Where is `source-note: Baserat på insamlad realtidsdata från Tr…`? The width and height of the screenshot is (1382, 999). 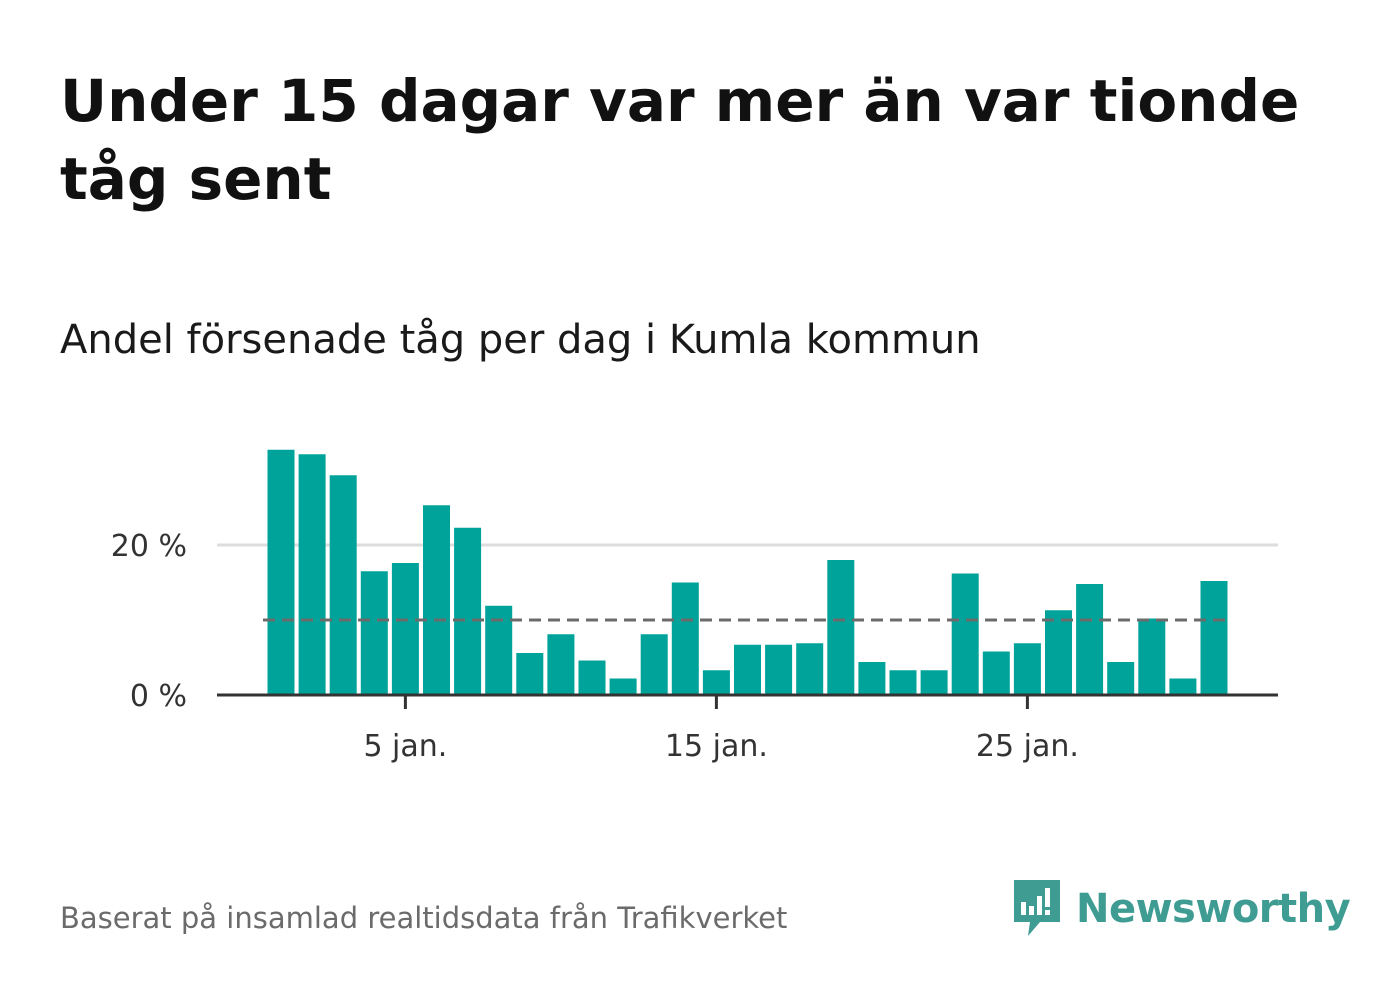 source-note: Baserat på insamlad realtidsdata från Tr… is located at coordinates (424, 918).